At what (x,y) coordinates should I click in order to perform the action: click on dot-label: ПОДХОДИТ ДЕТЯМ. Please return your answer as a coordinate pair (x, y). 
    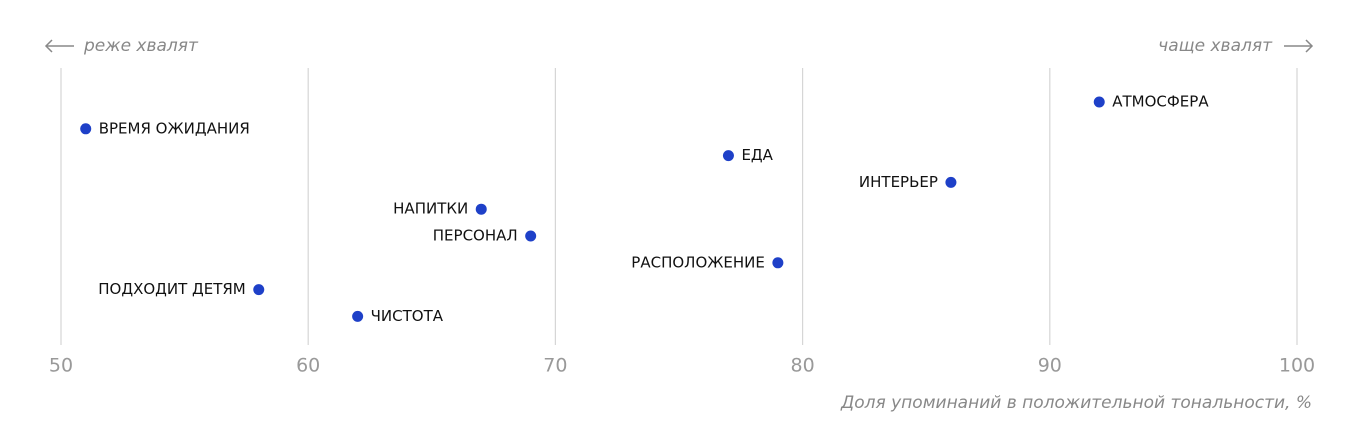
    Looking at the image, I should click on (171, 289).